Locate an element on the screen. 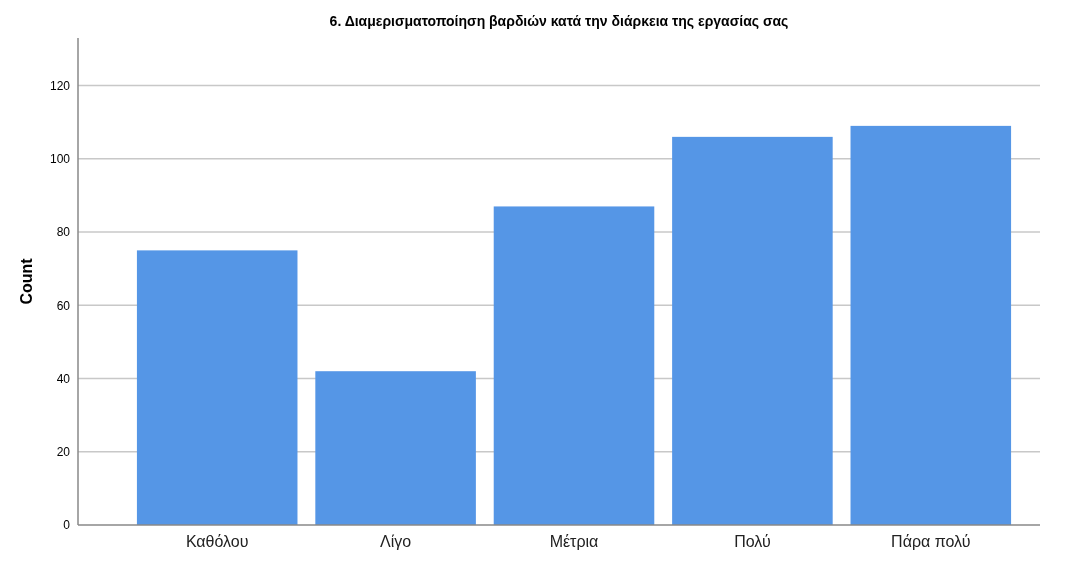  y-tick-label: 0 is located at coordinates (67, 525).